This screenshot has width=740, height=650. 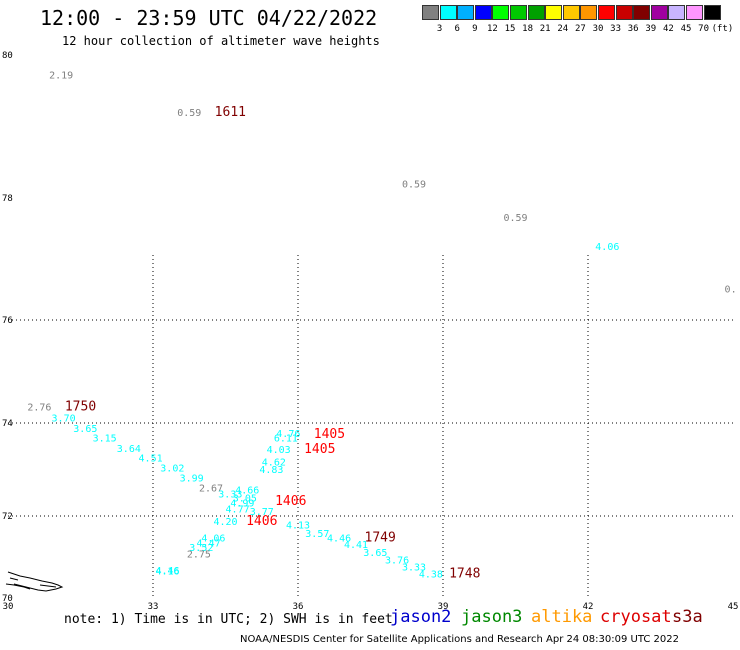 I want to click on wave-height-label: 4.47, so click(x=209, y=543).